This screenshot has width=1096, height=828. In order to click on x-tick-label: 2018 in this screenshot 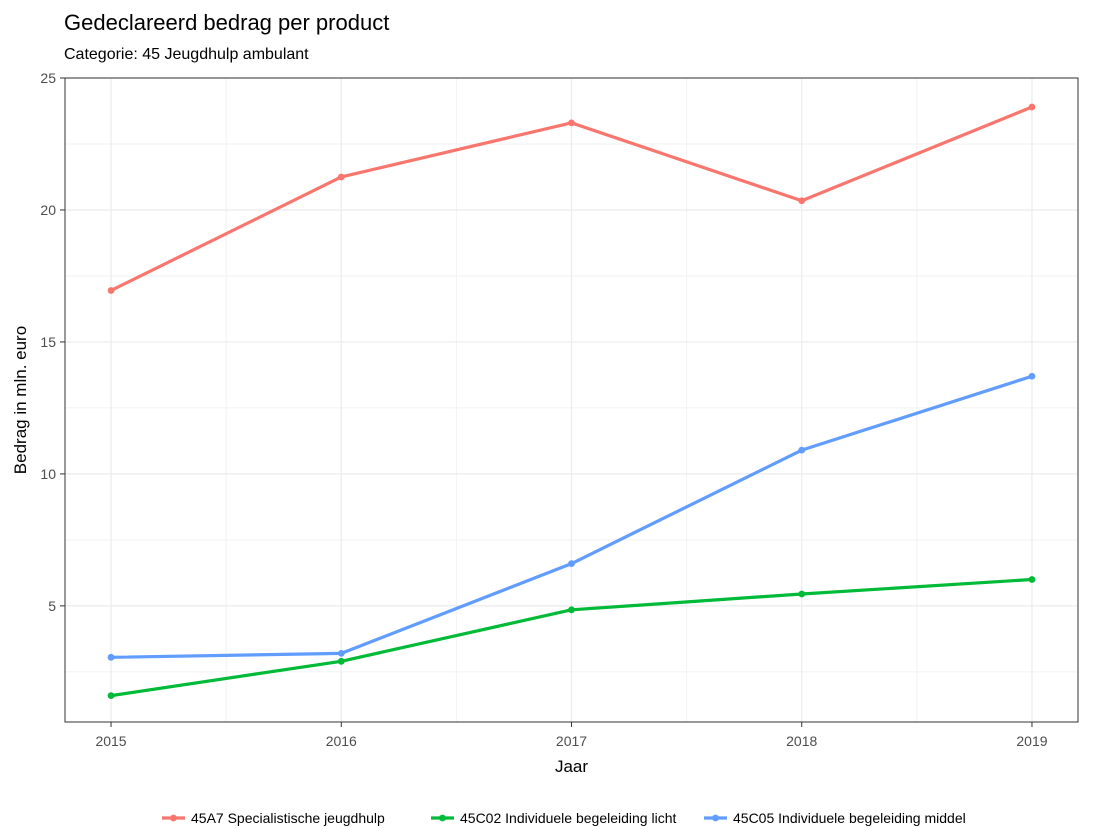, I will do `click(801, 741)`.